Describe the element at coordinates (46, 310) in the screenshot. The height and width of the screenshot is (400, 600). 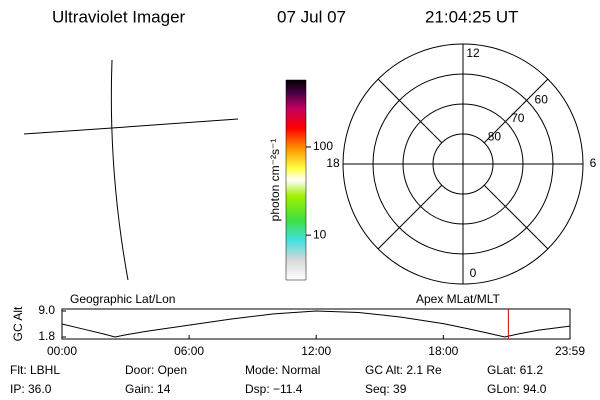
I see `y-tick-label: 9.0` at that location.